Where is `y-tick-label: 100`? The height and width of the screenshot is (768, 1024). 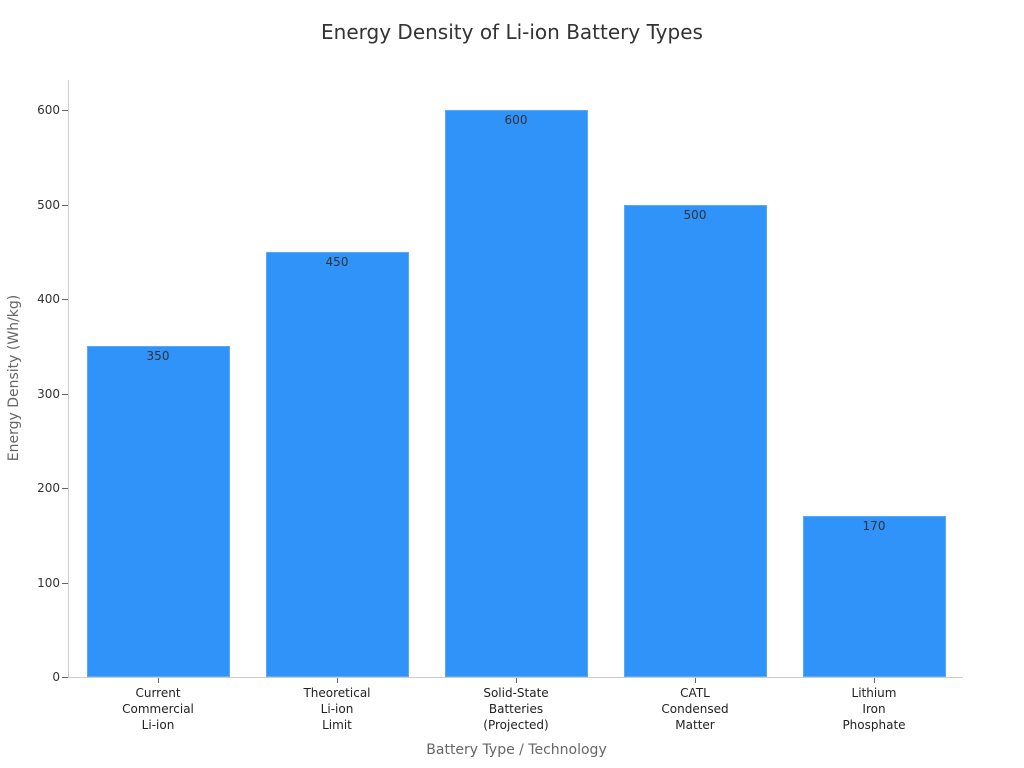
y-tick-label: 100 is located at coordinates (48, 582).